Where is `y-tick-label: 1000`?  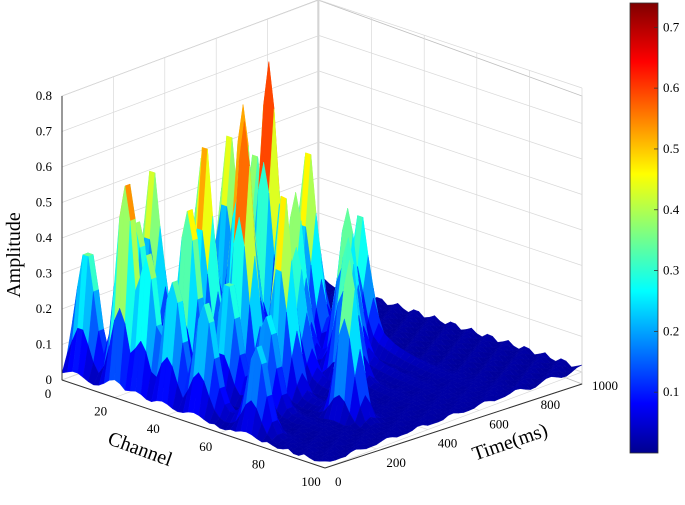
y-tick-label: 1000 is located at coordinates (605, 385).